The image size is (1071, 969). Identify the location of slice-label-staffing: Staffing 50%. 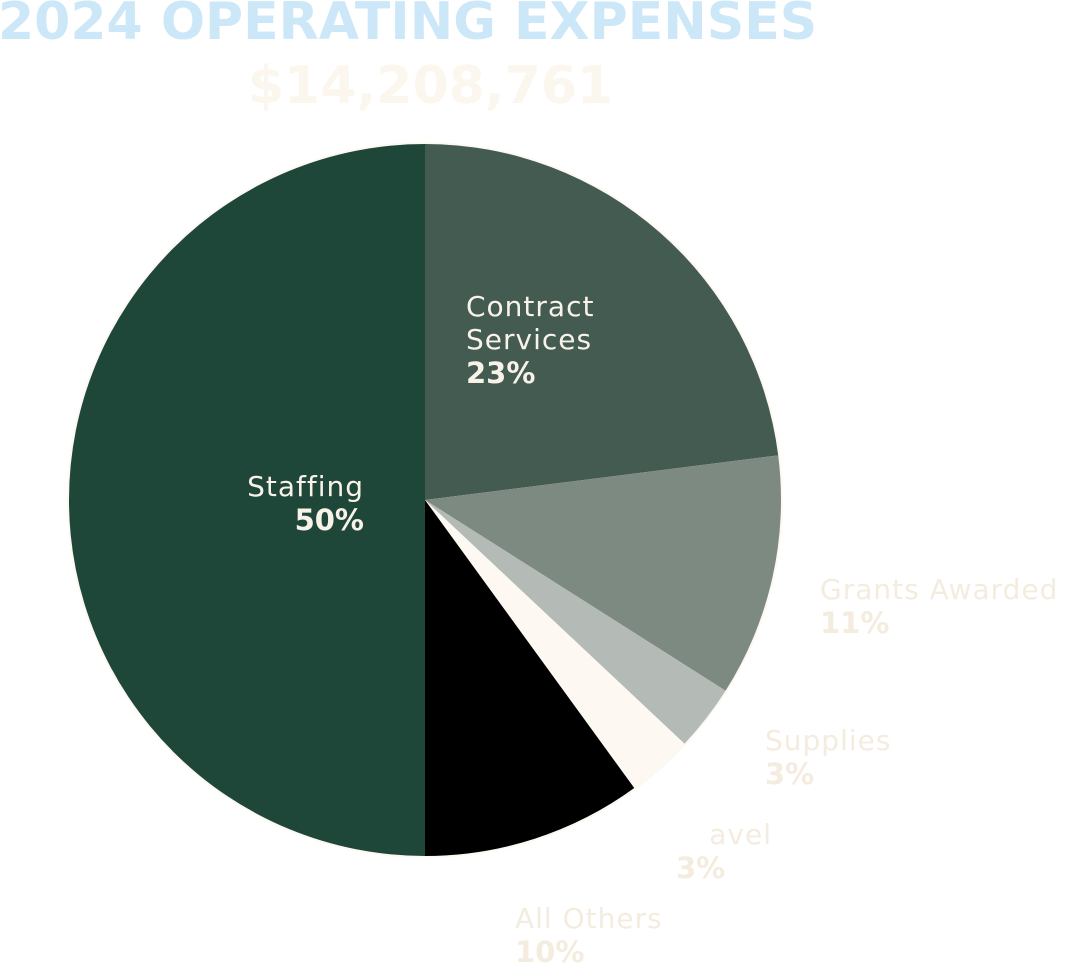
(296, 503).